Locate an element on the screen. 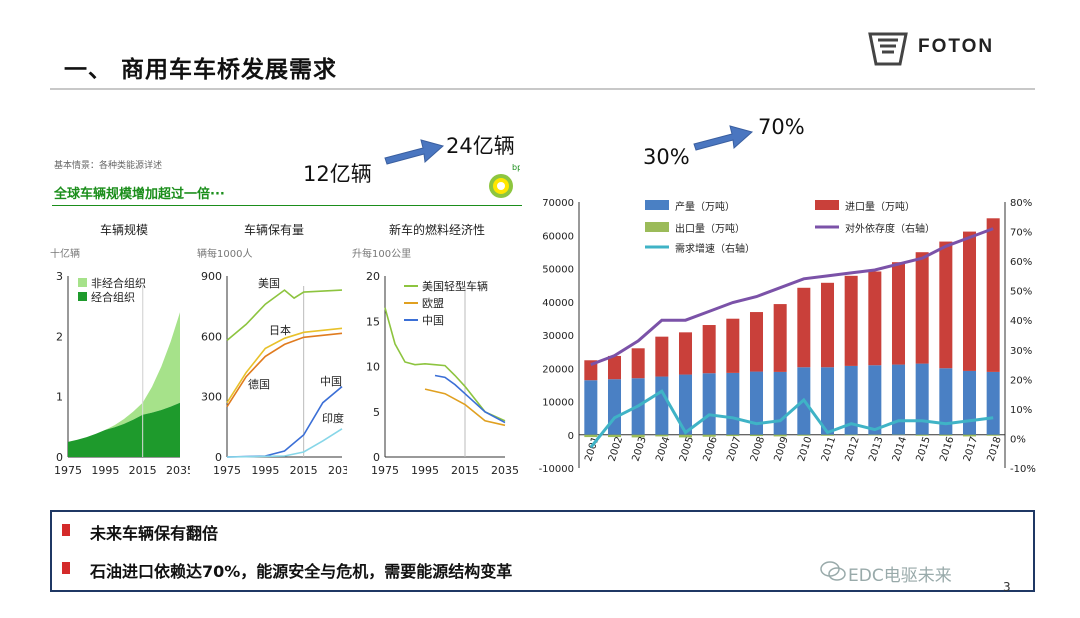 This screenshot has height=618, width=1080. panel2-unit: 辆每1000人 is located at coordinates (225, 254).